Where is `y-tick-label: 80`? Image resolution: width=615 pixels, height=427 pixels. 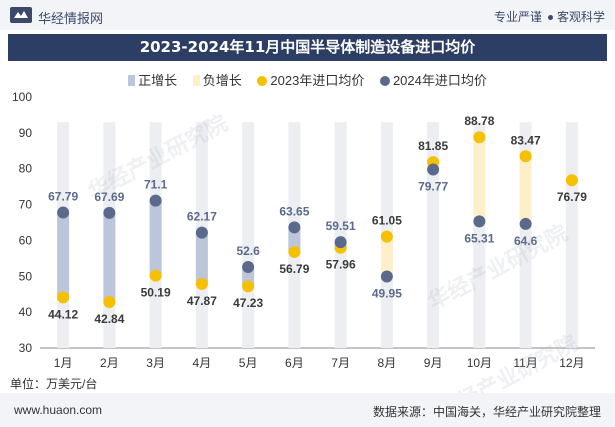 y-tick-label: 80 is located at coordinates (26, 169).